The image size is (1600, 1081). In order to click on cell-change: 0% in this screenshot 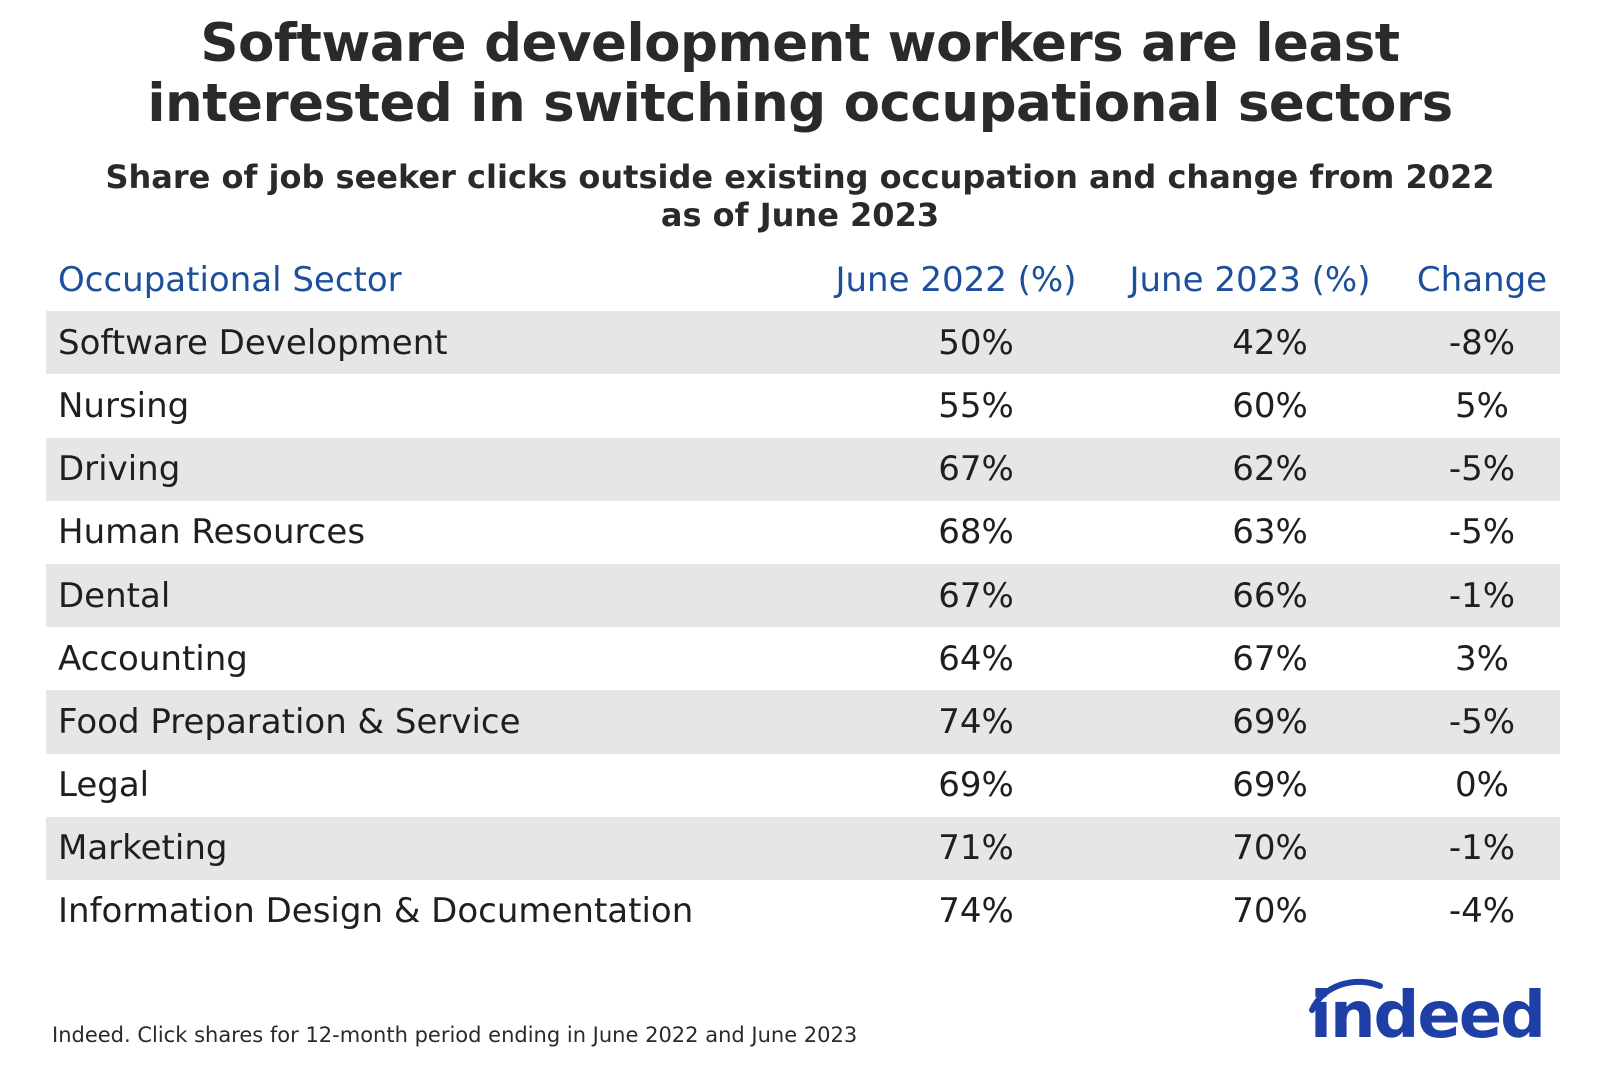, I will do `click(1482, 785)`.